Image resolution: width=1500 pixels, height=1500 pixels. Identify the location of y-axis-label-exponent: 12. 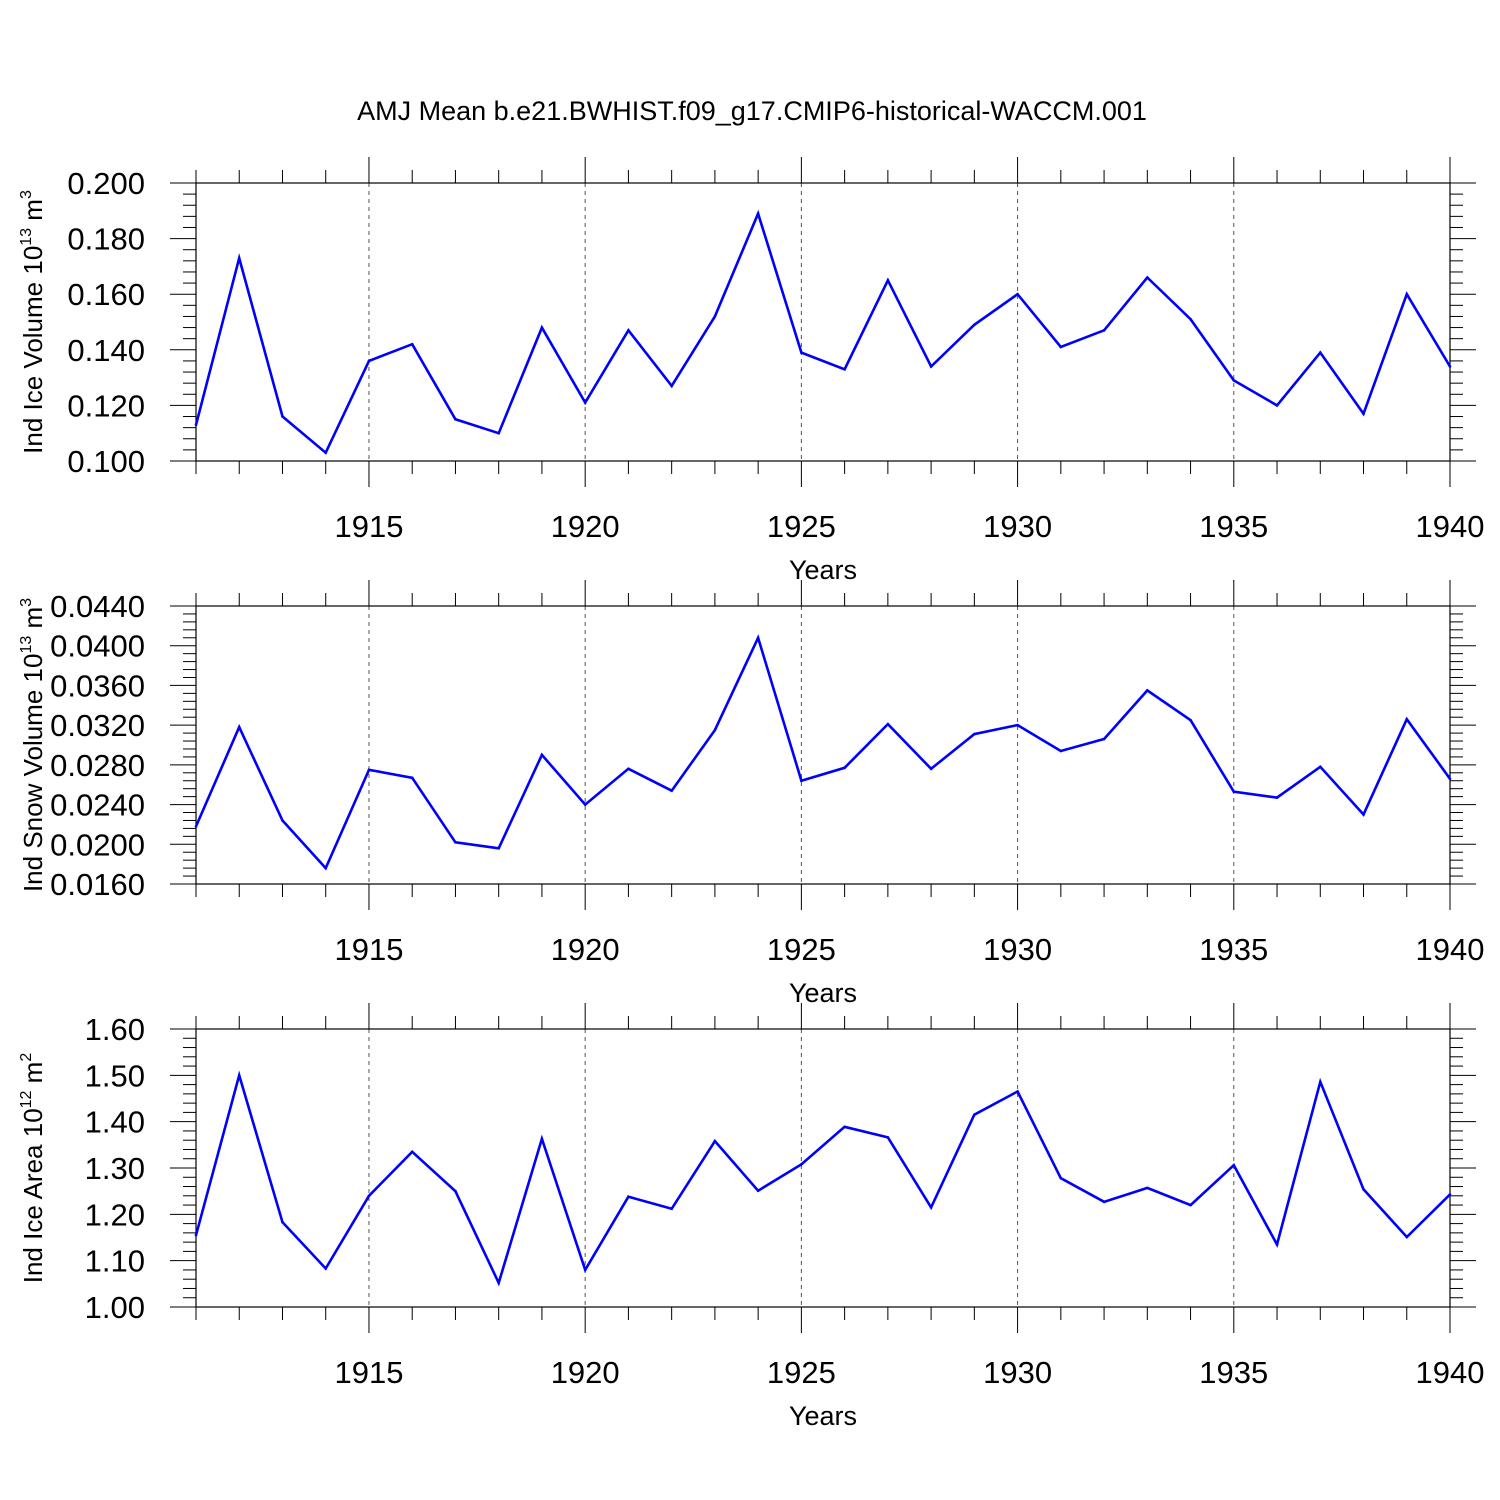
(26, 1099).